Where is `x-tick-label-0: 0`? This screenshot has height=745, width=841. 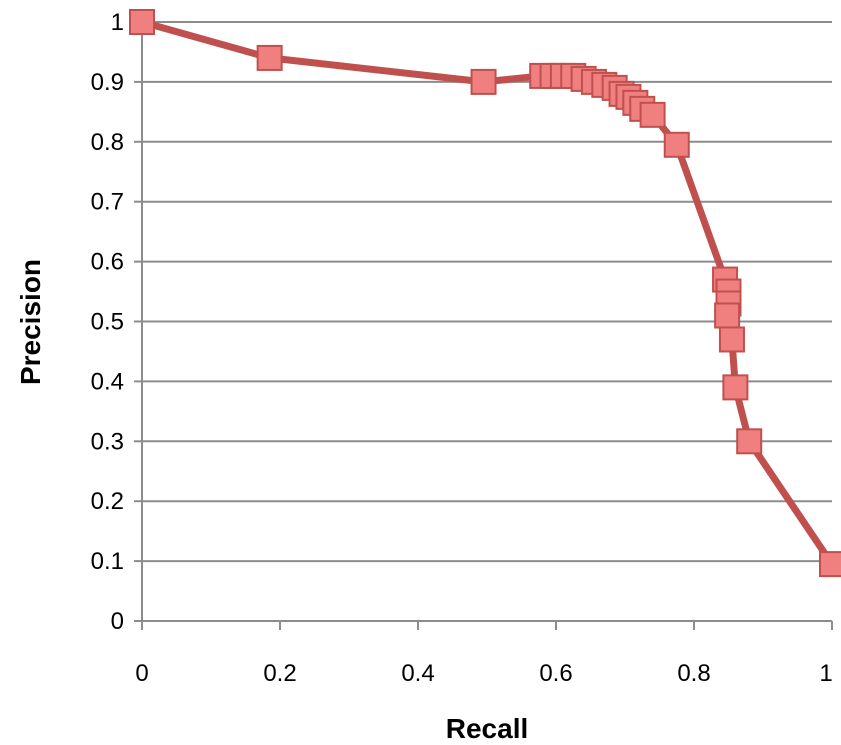
x-tick-label-0: 0 is located at coordinates (141, 673).